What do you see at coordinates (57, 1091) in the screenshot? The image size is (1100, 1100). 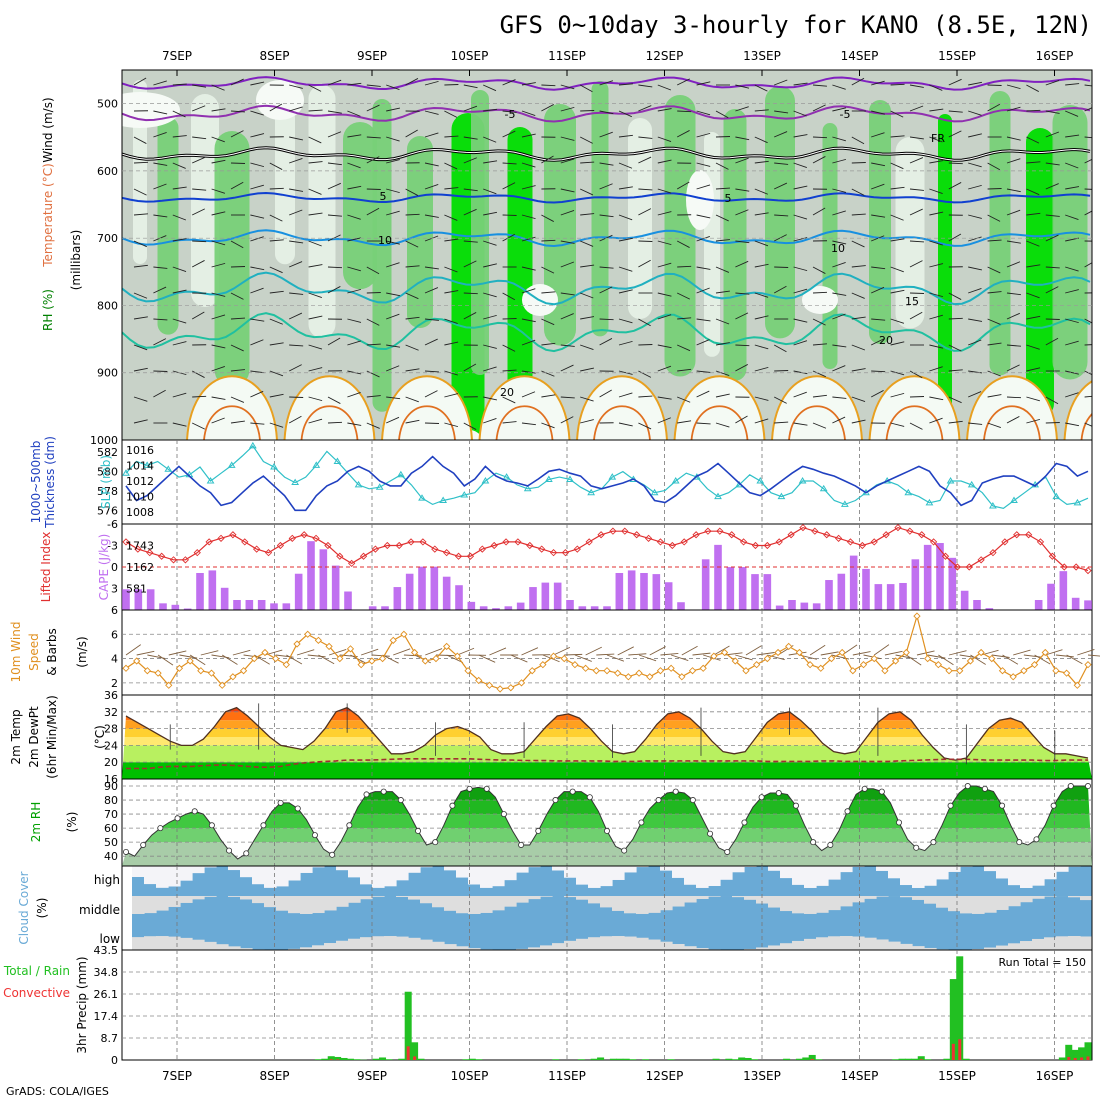 I see `credit-label: GrADS: COLA/IGES` at bounding box center [57, 1091].